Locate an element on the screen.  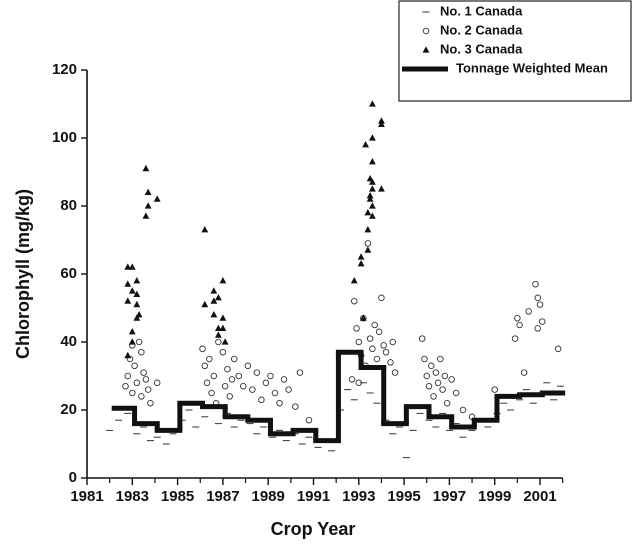
y-axis-title: Chlorophyll (mg/kg) is located at coordinates (23, 274).